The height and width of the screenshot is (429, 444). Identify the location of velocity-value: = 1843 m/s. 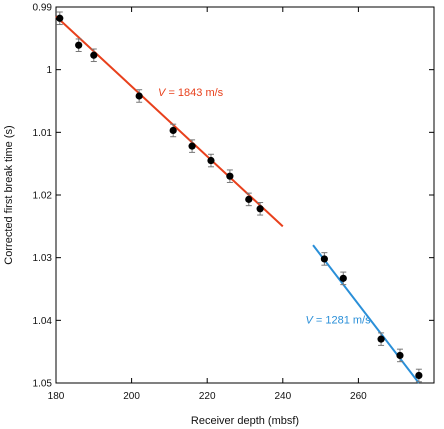
(194, 93).